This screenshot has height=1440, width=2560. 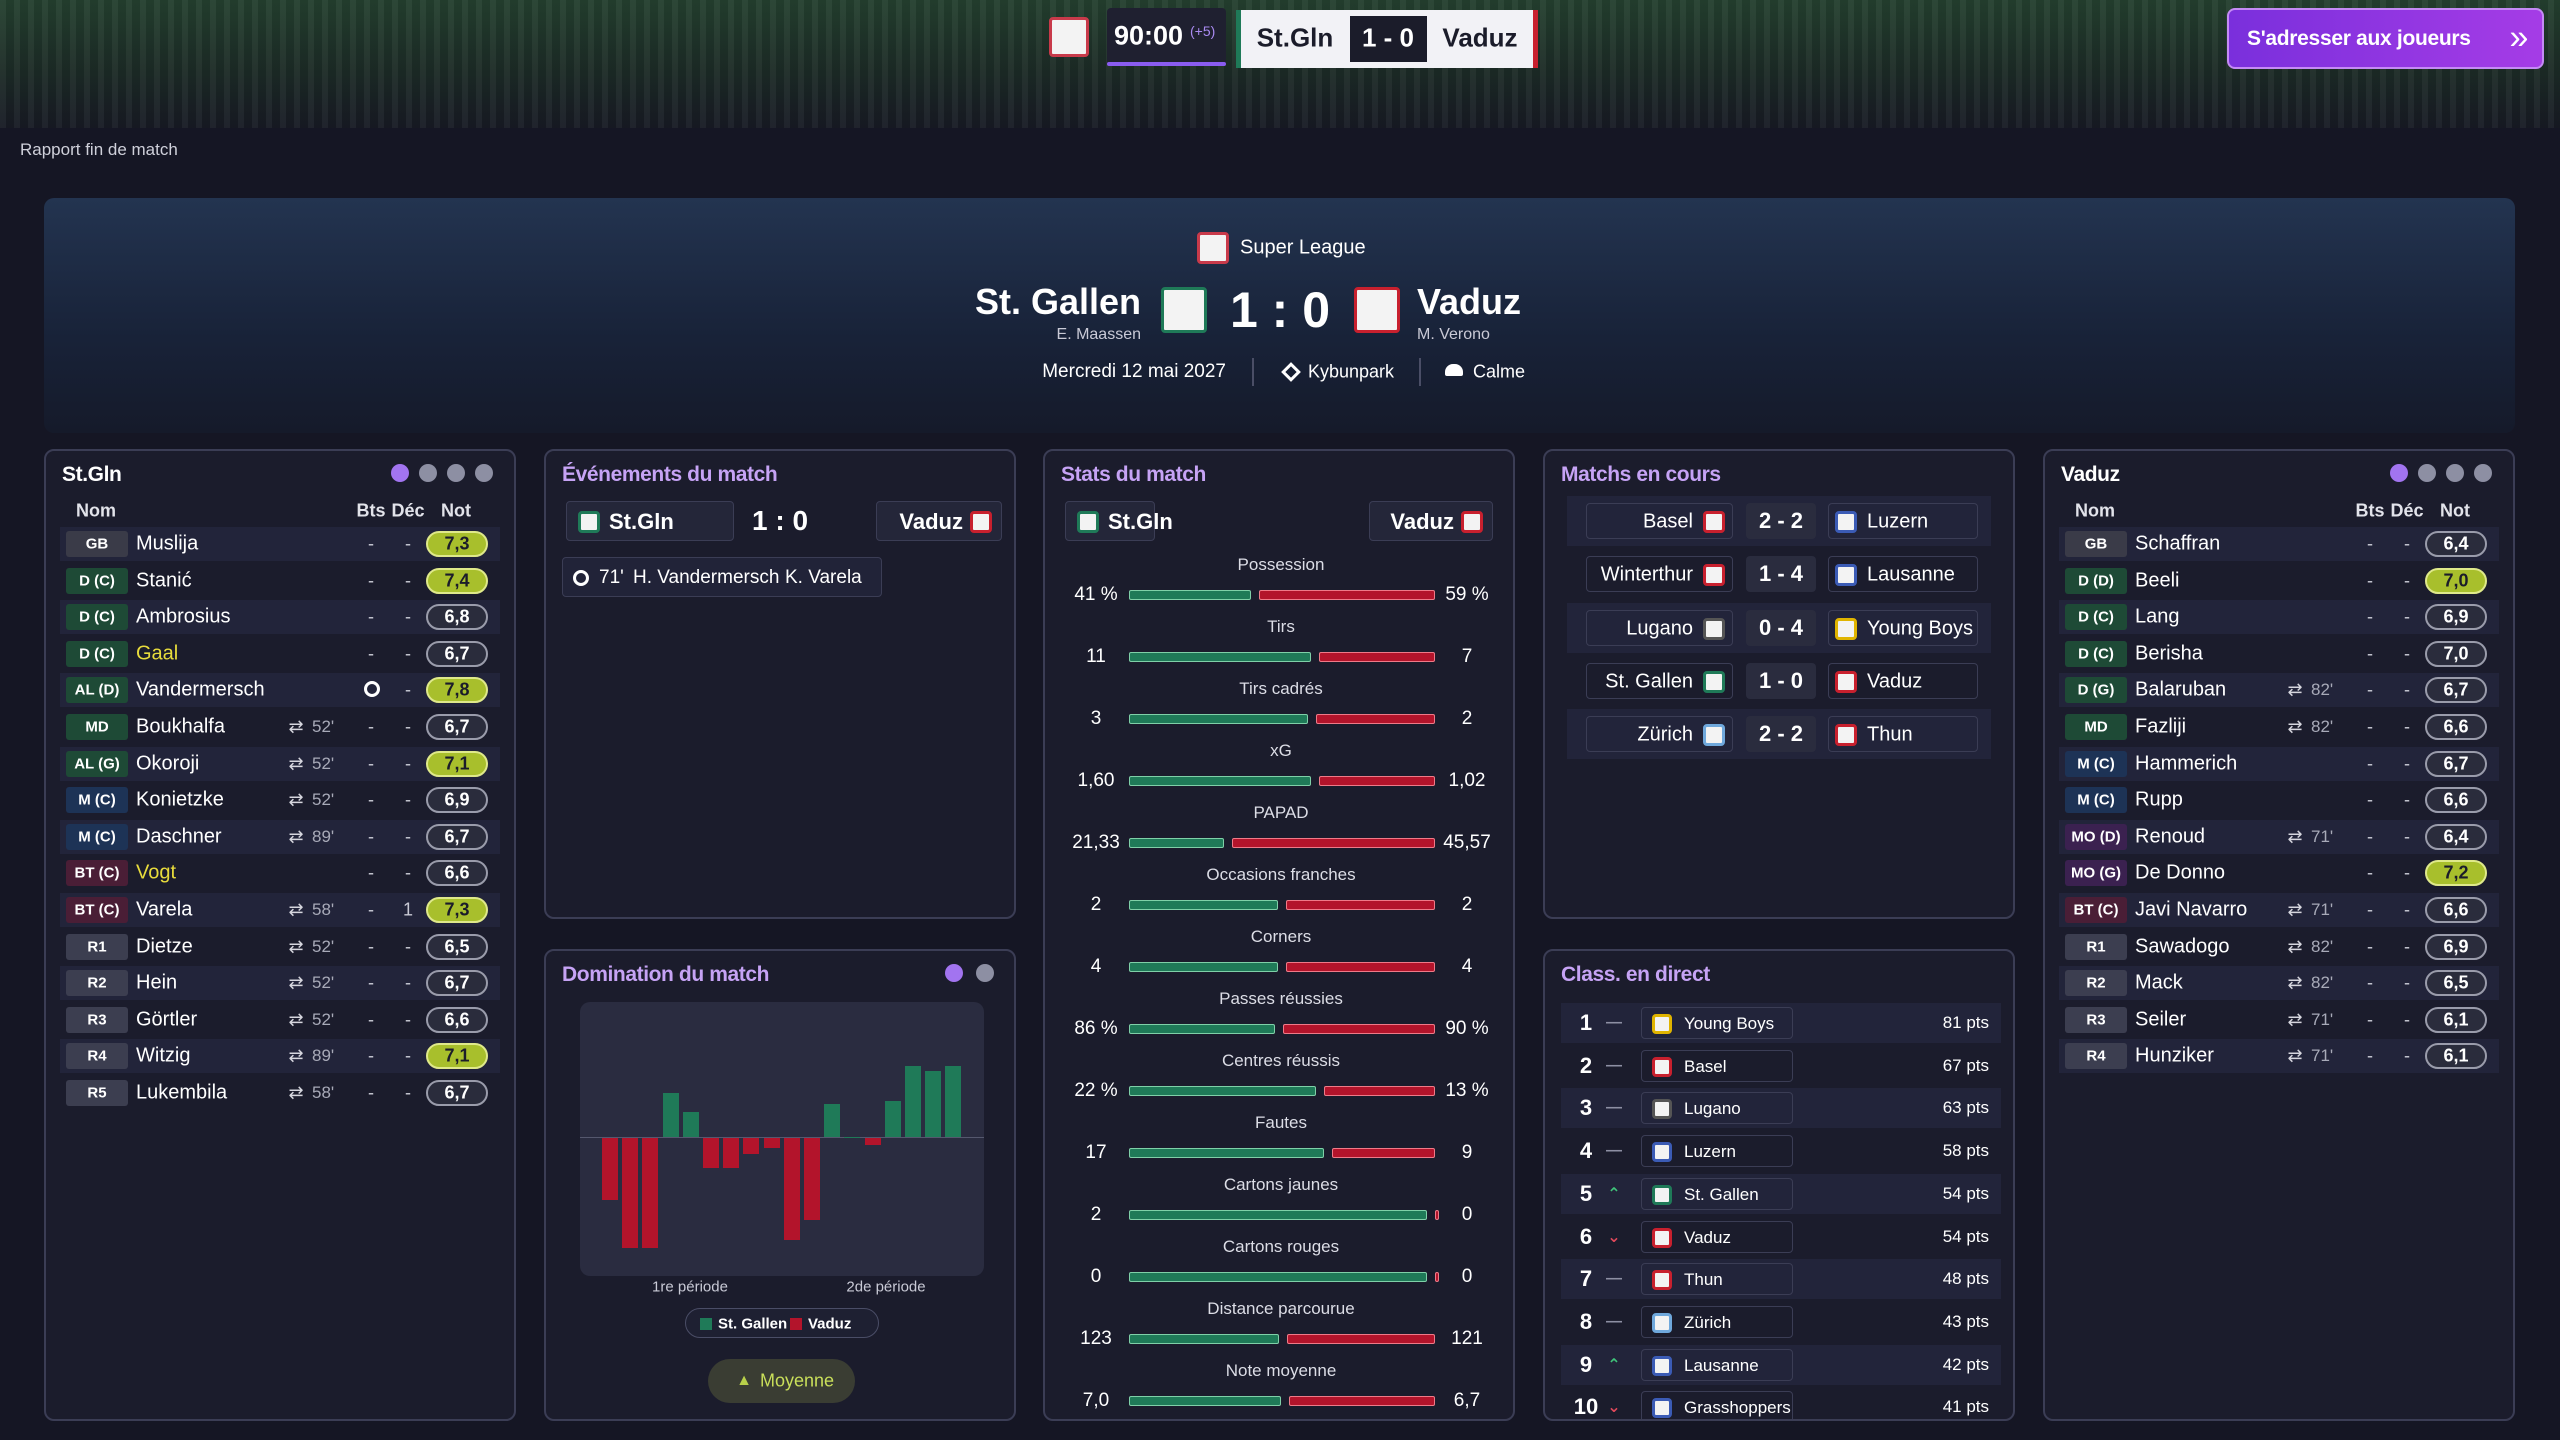 What do you see at coordinates (1665, 734) in the screenshot?
I see `home-team: Zürich` at bounding box center [1665, 734].